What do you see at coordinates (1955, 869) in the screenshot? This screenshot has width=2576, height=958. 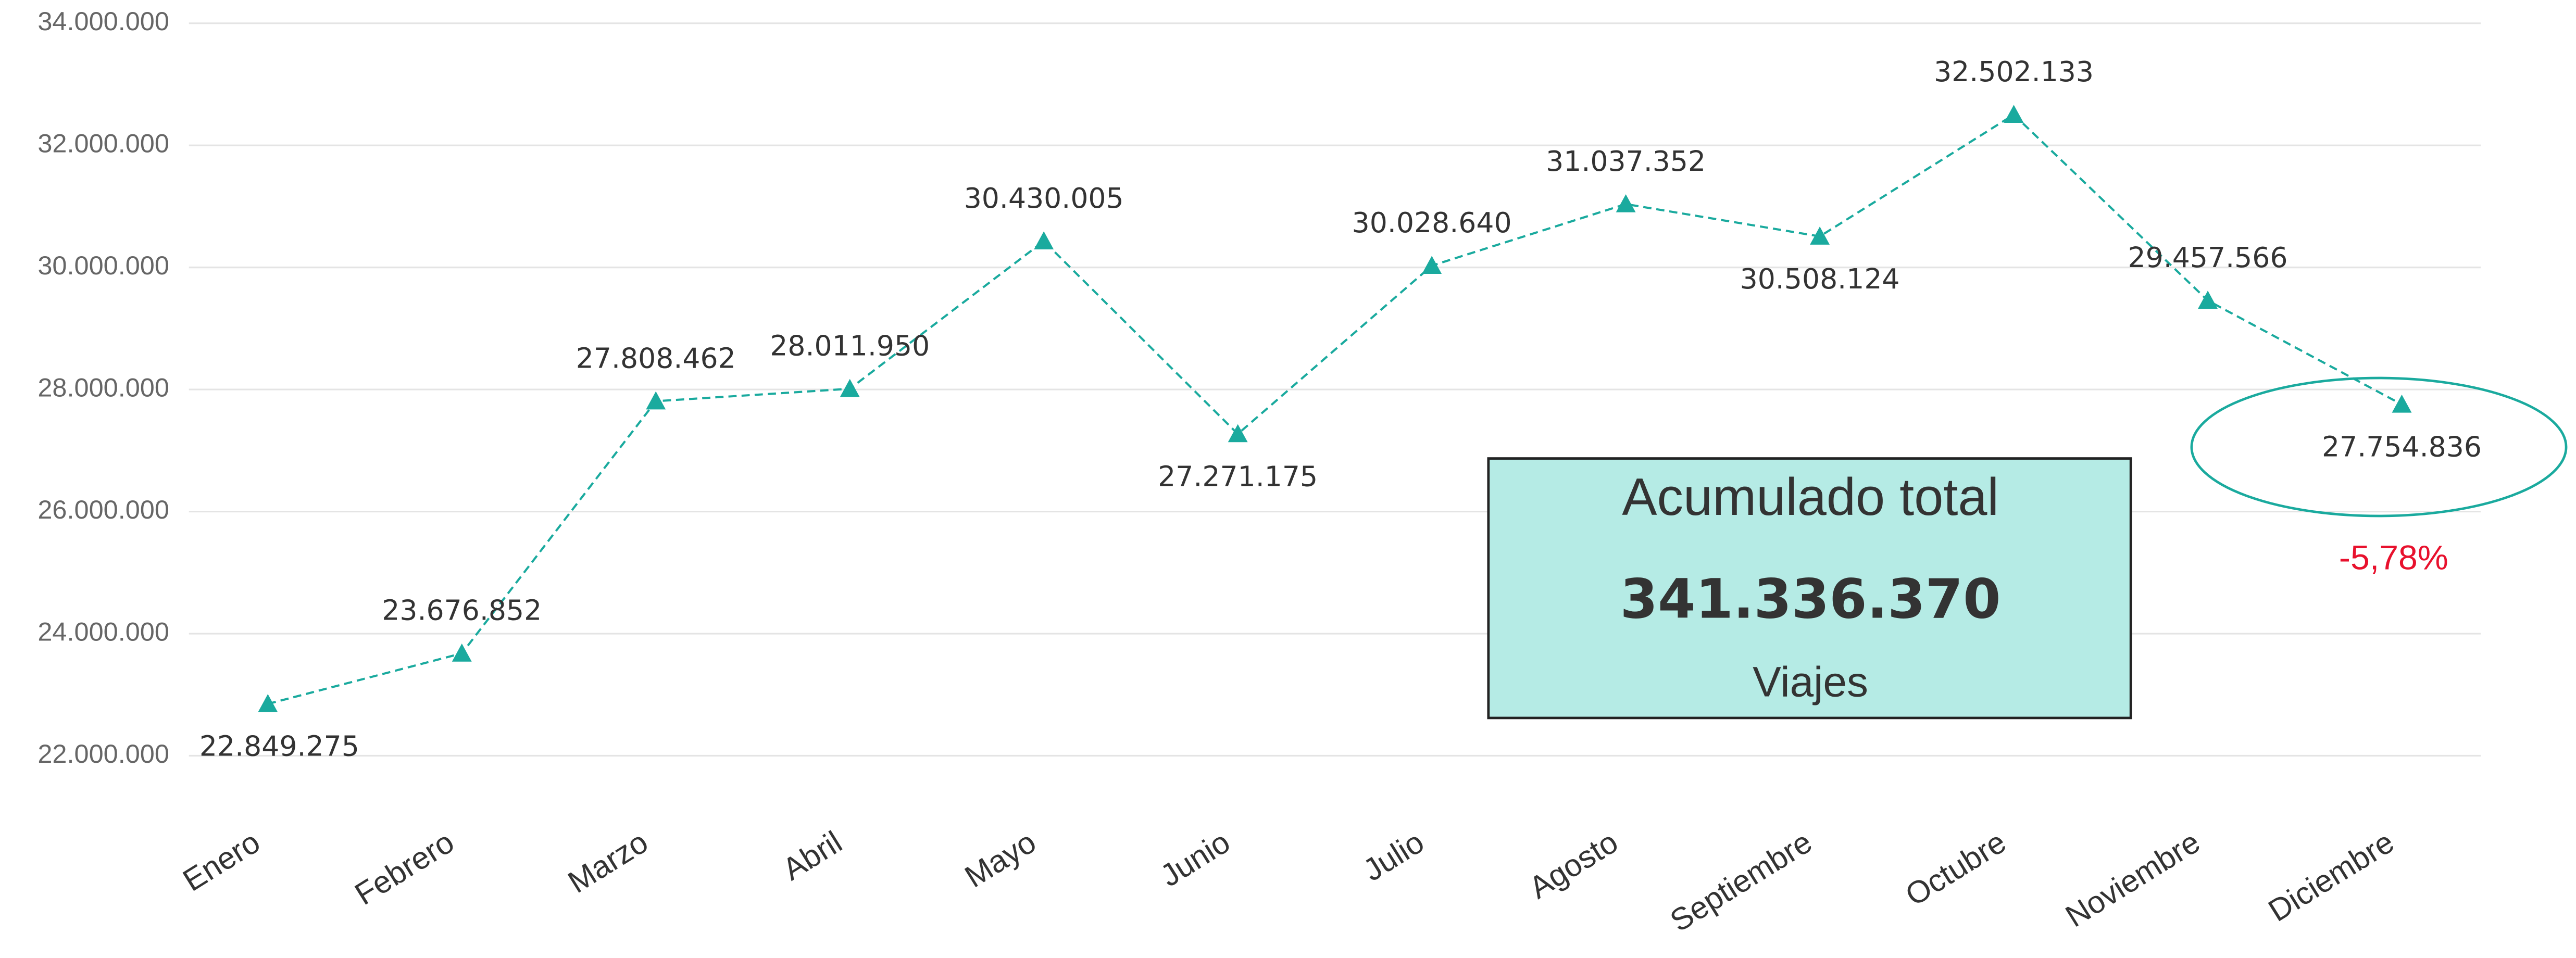 I see `x-tick-label: Octubre` at bounding box center [1955, 869].